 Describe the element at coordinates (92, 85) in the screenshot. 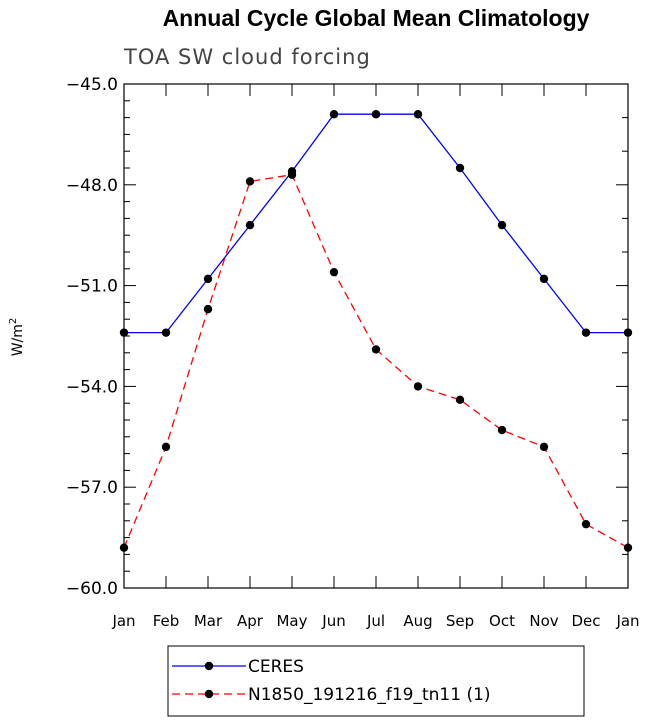

I see `y-tick-label: −45.0` at that location.